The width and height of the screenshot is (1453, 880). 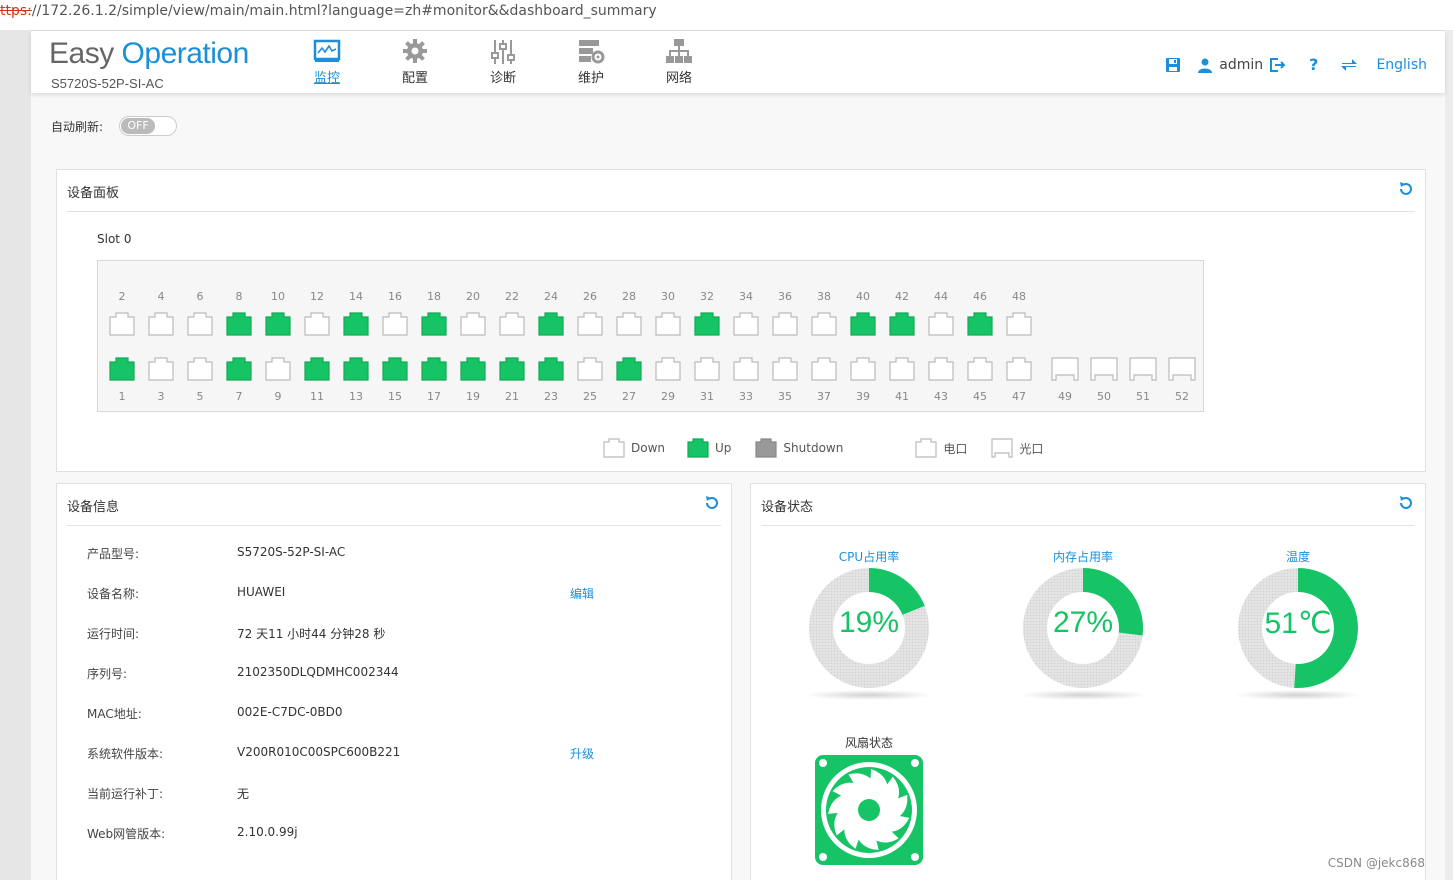 I want to click on legend-optical: 光口, so click(x=1017, y=448).